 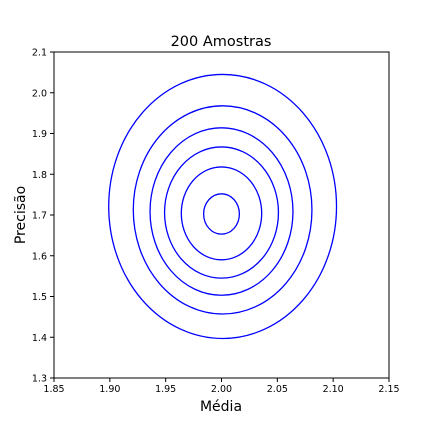 I want to click on x-axis-label: Média, so click(x=221, y=407).